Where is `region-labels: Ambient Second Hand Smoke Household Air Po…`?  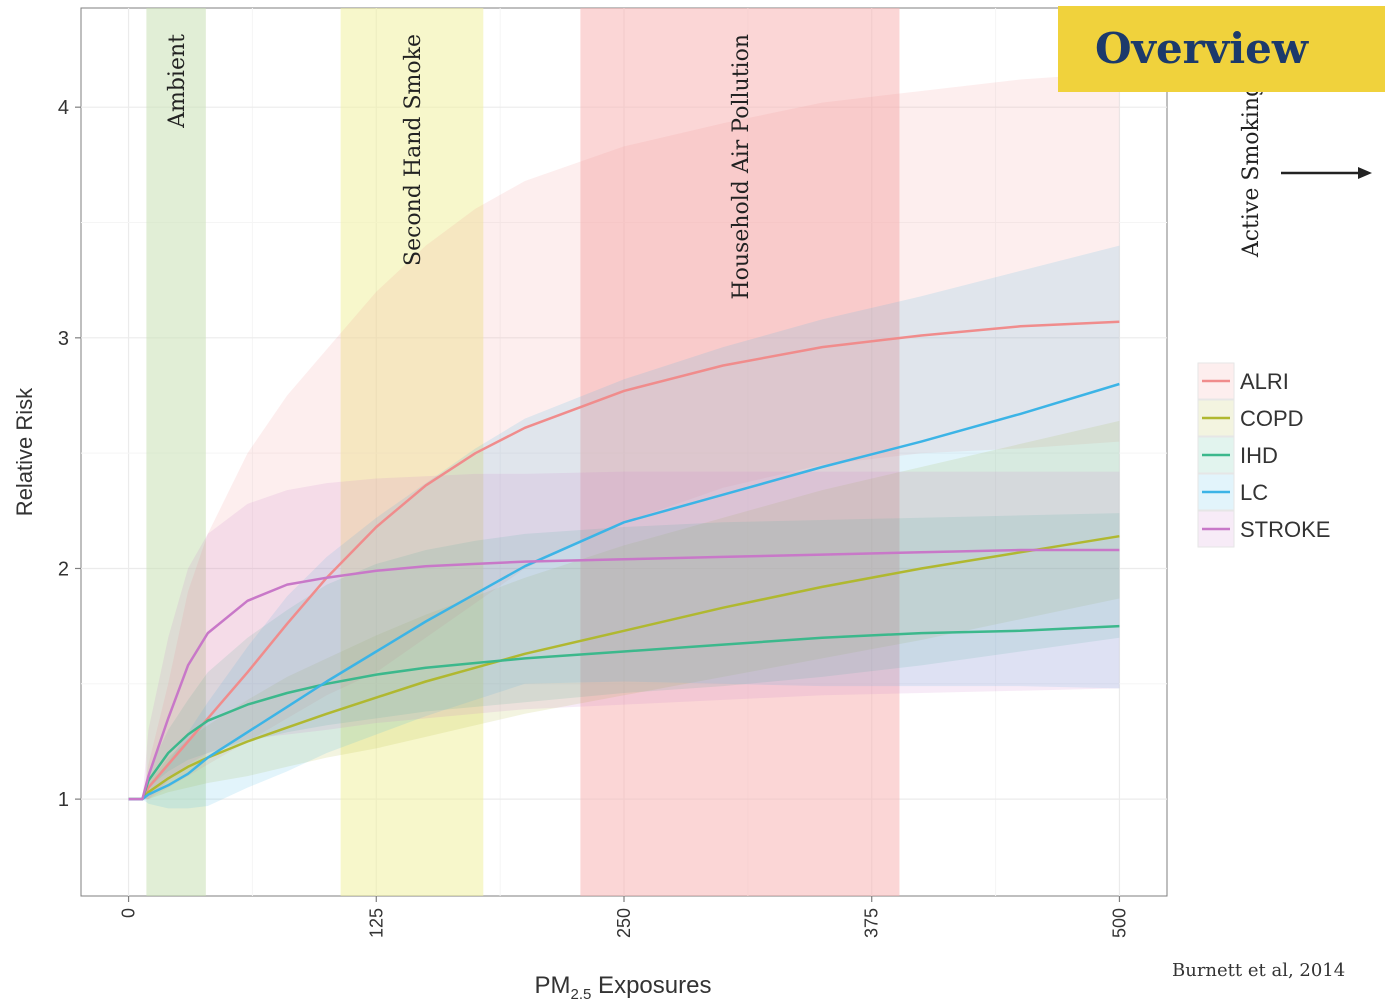
region-labels: Ambient Second Hand Smoke Household Air Po… is located at coordinates (459, 167).